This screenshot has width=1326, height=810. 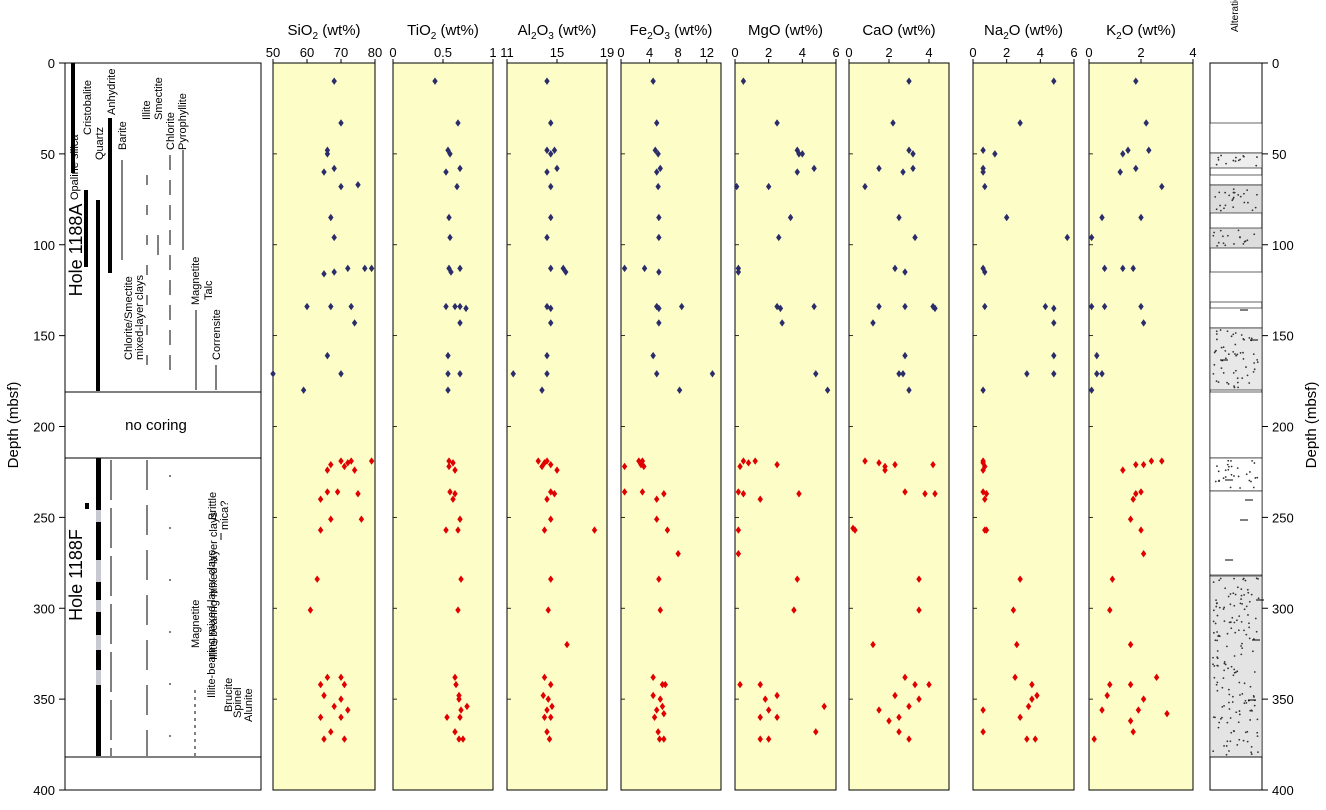 I want to click on panel-frame, so click(x=443, y=426).